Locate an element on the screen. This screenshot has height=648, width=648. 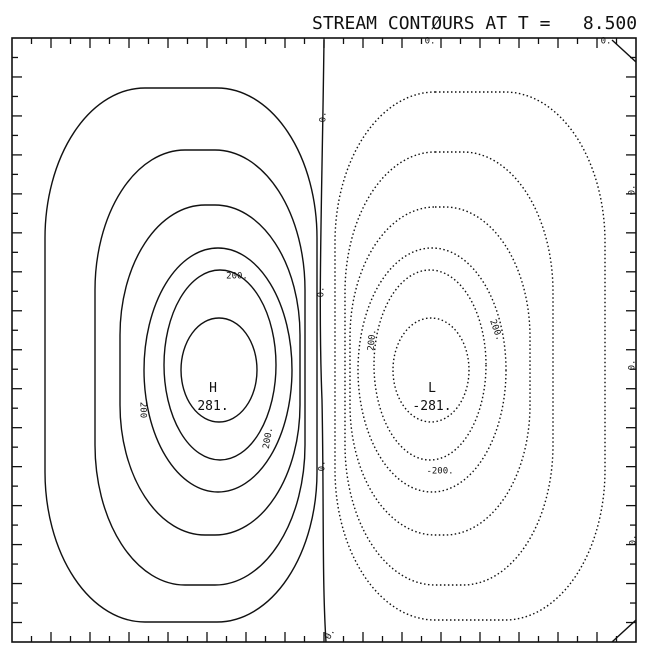
contour-label: -200. is located at coordinates (439, 472).